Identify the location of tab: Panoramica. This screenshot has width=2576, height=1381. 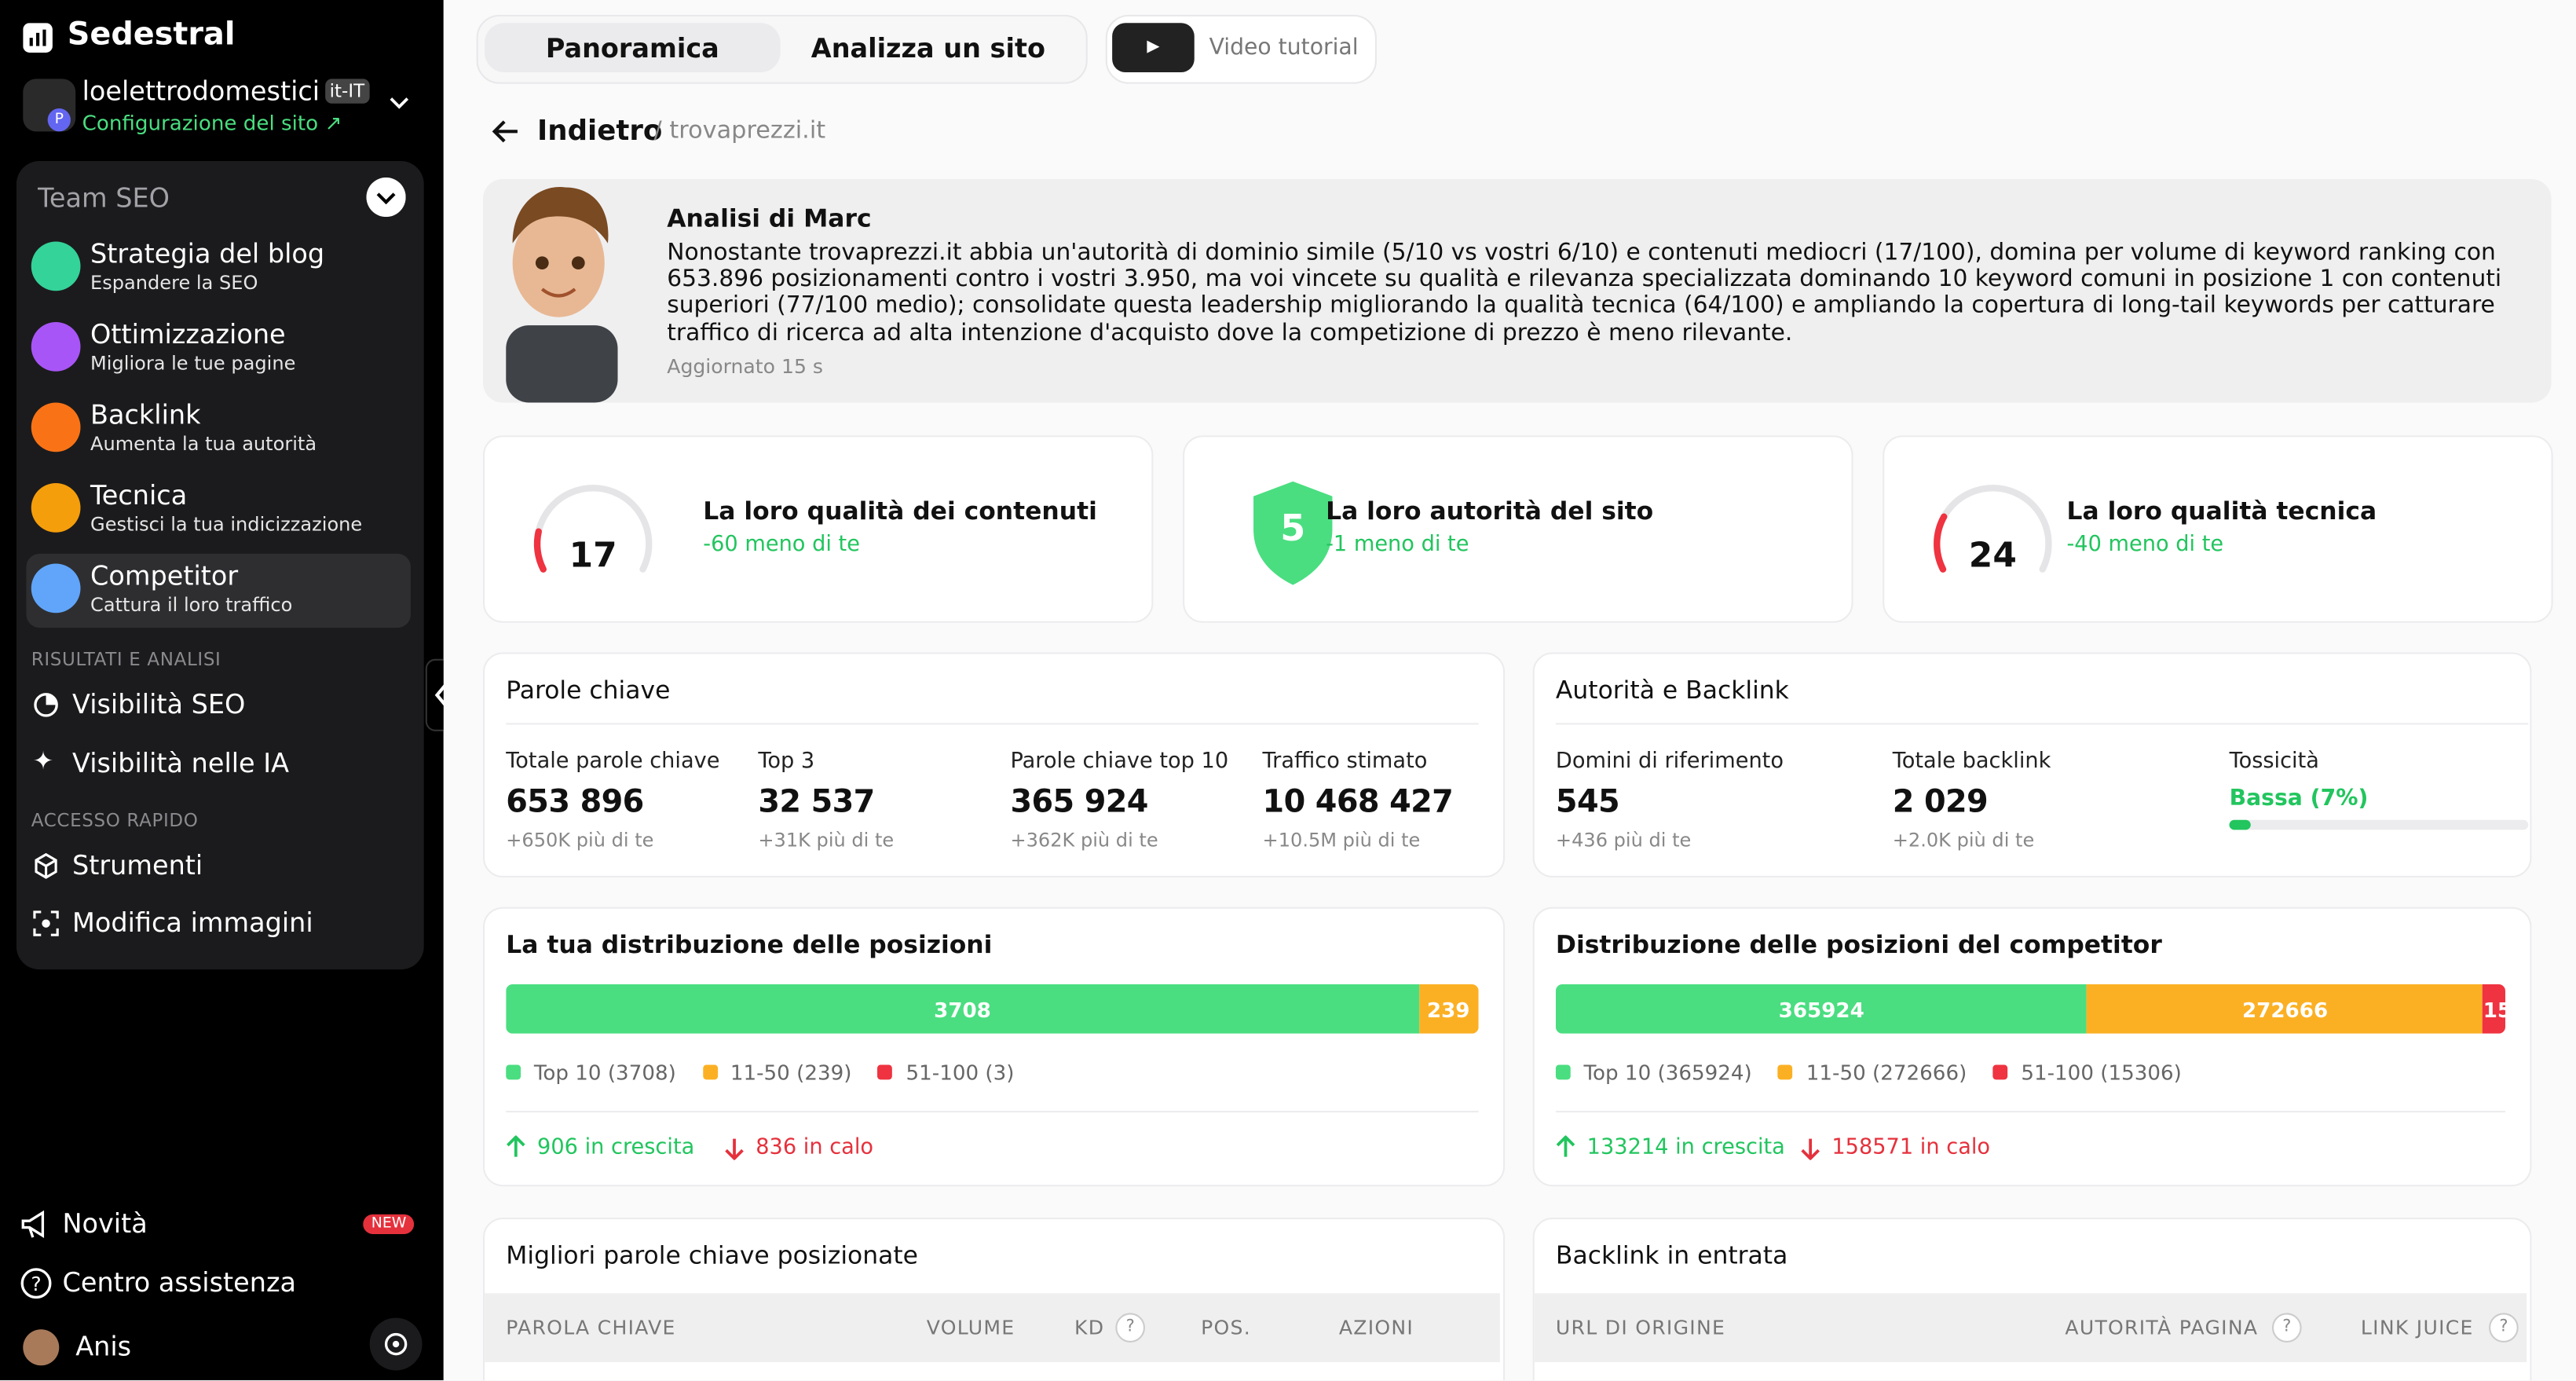
(632, 48).